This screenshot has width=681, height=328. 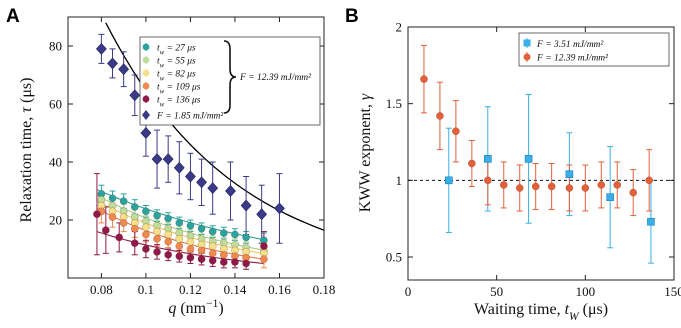 What do you see at coordinates (179, 102) in the screenshot?
I see `legend-entry: tw = 136 μs` at bounding box center [179, 102].